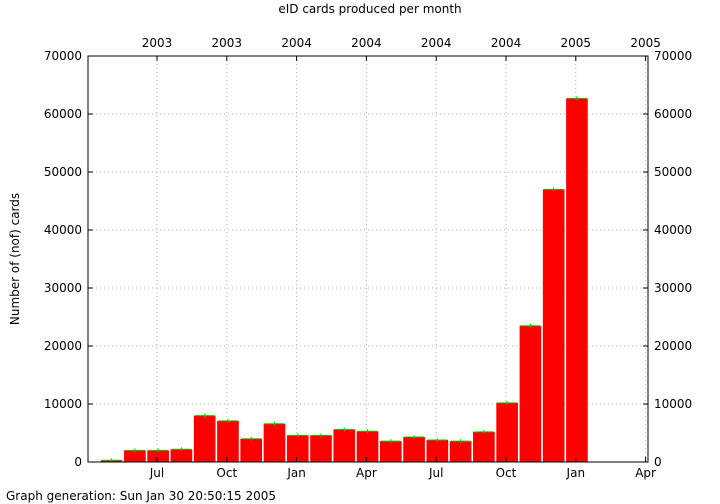 The width and height of the screenshot is (720, 504). Describe the element at coordinates (673, 114) in the screenshot. I see `y-tick-label-right: 60000` at that location.